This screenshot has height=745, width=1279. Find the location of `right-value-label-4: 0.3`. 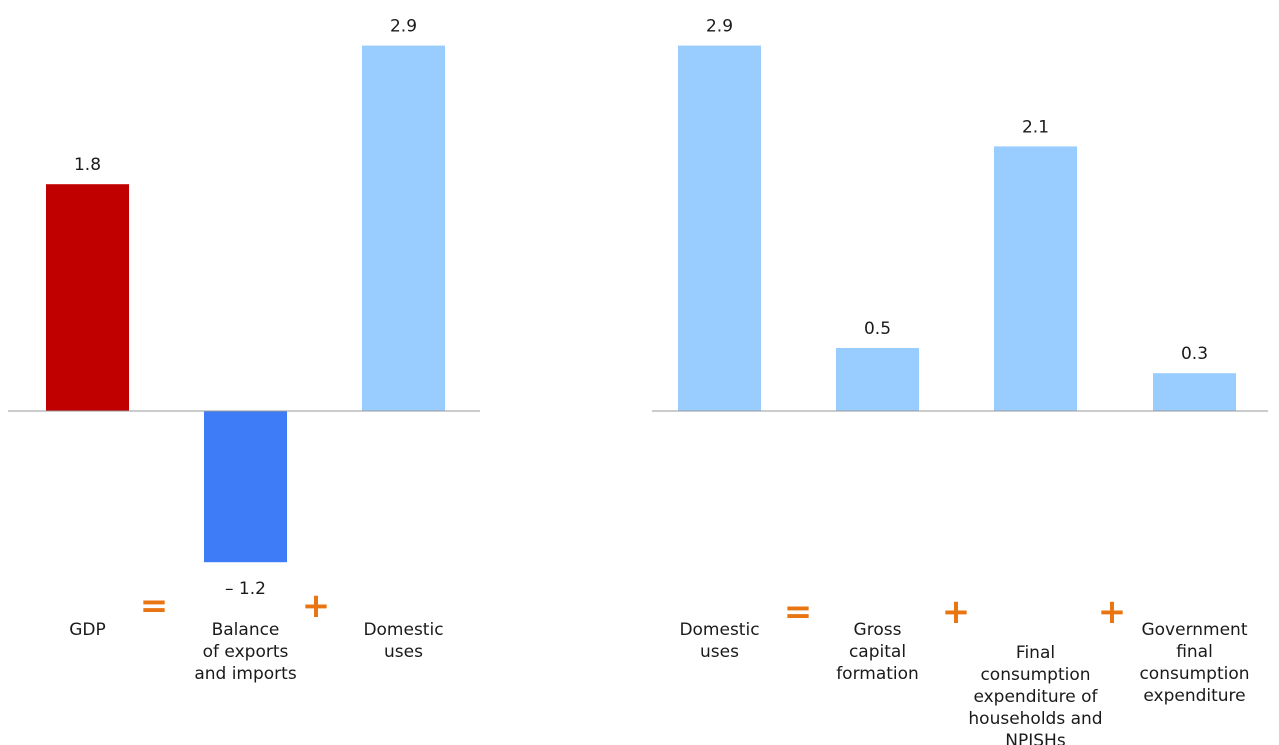

right-value-label-4: 0.3 is located at coordinates (1194, 354).